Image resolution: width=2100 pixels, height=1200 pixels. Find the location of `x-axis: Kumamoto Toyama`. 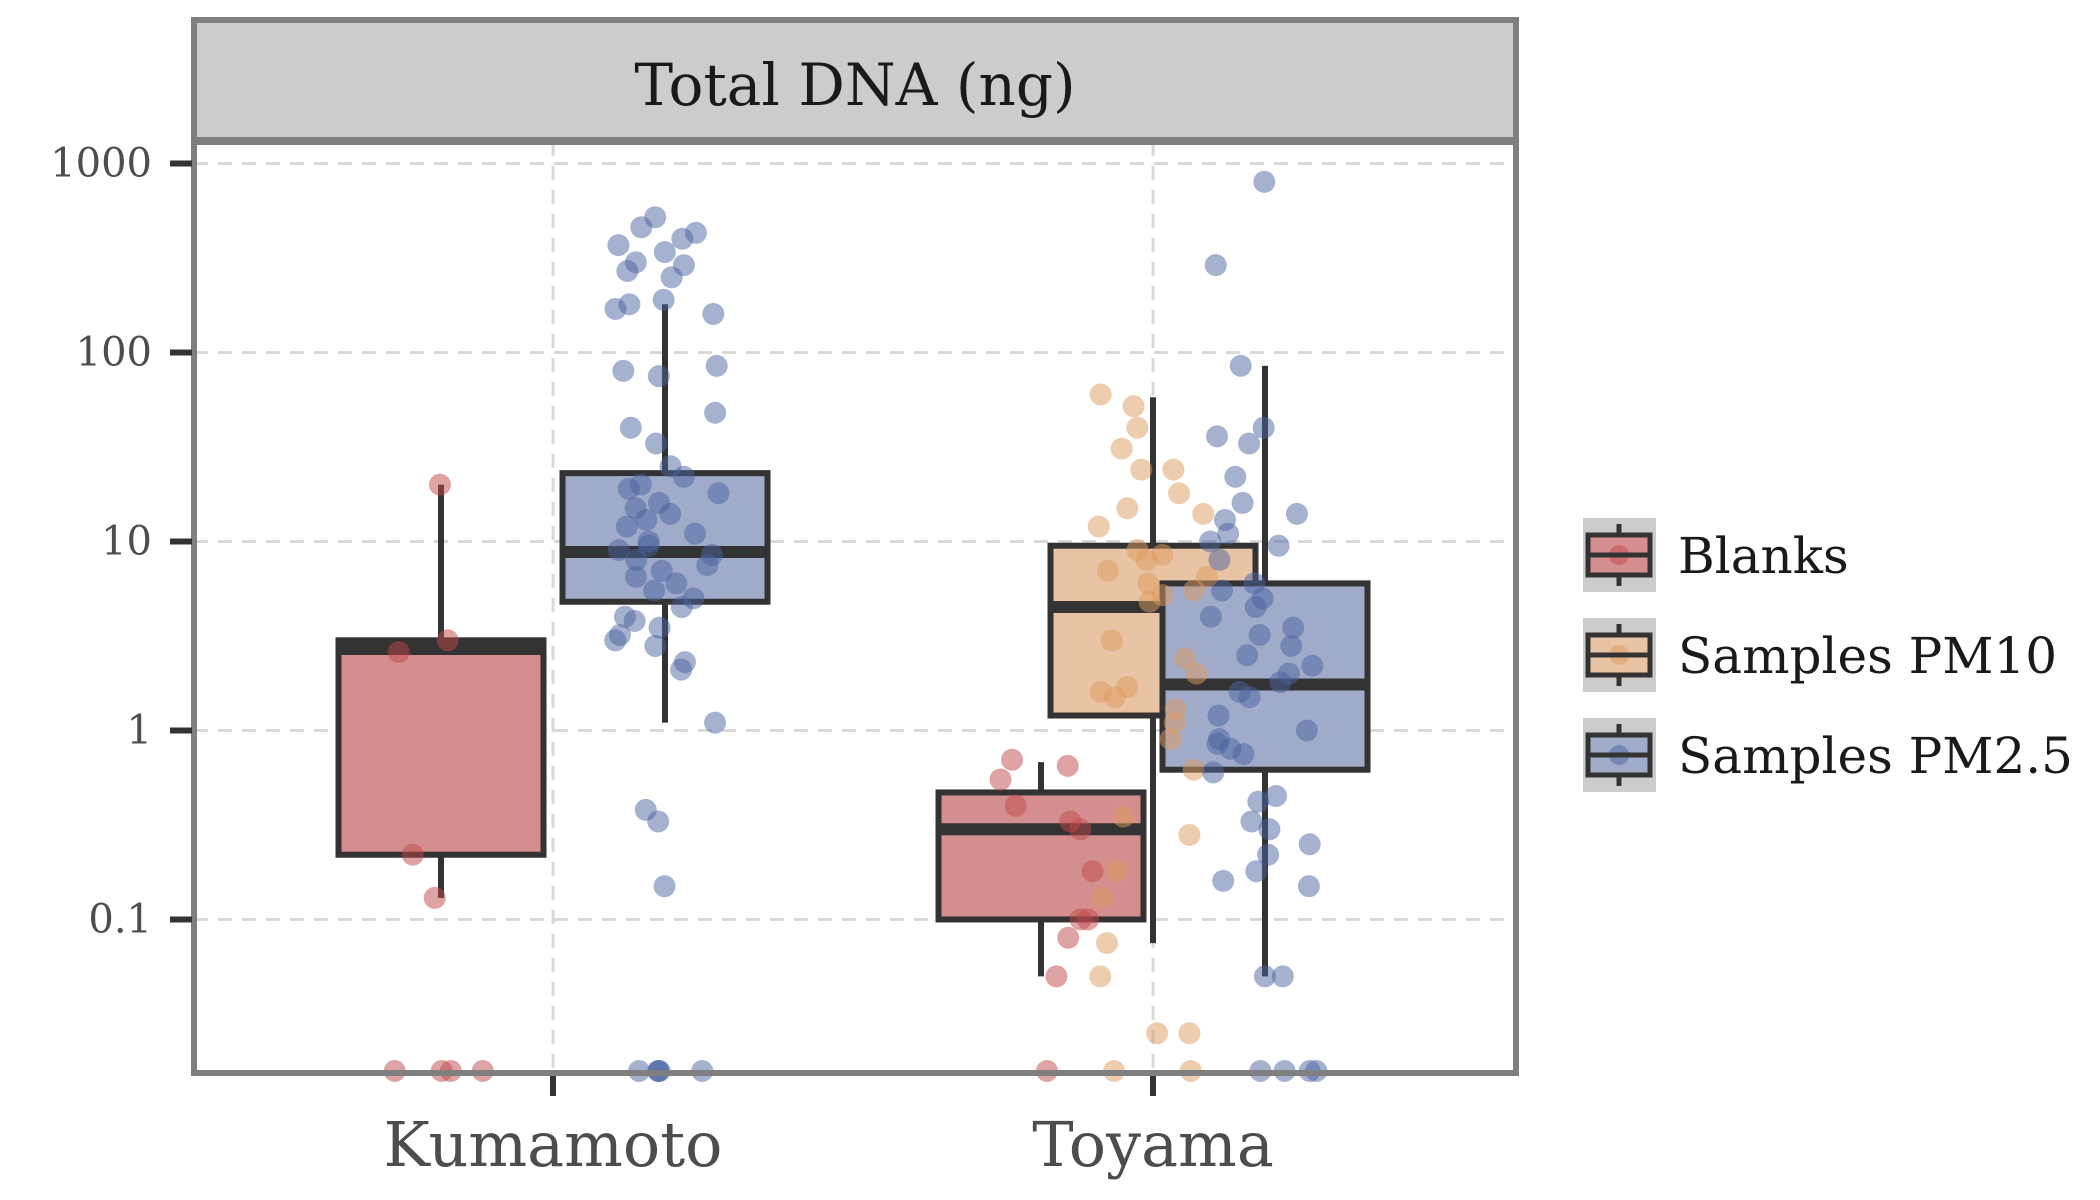

x-axis: Kumamoto Toyama is located at coordinates (828, 1128).